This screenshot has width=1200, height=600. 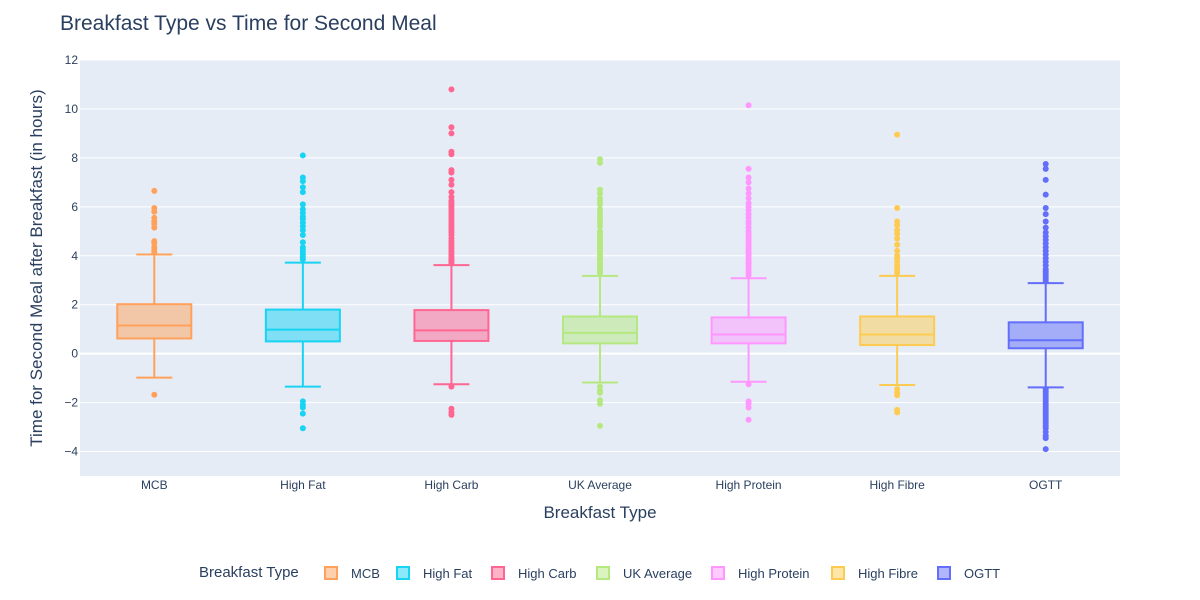 I want to click on legend-item: High Fibre, so click(x=874, y=573).